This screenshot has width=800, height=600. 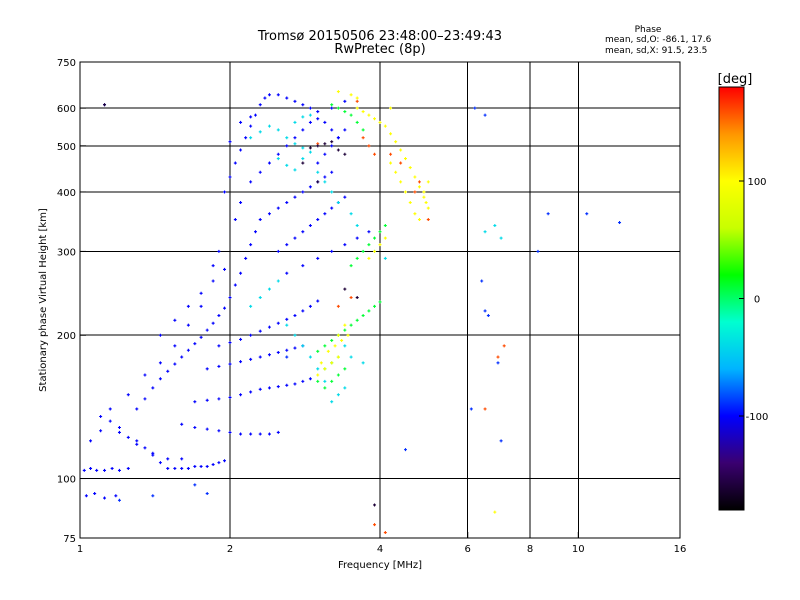 What do you see at coordinates (80, 549) in the screenshot?
I see `x-tick-label: 1` at bounding box center [80, 549].